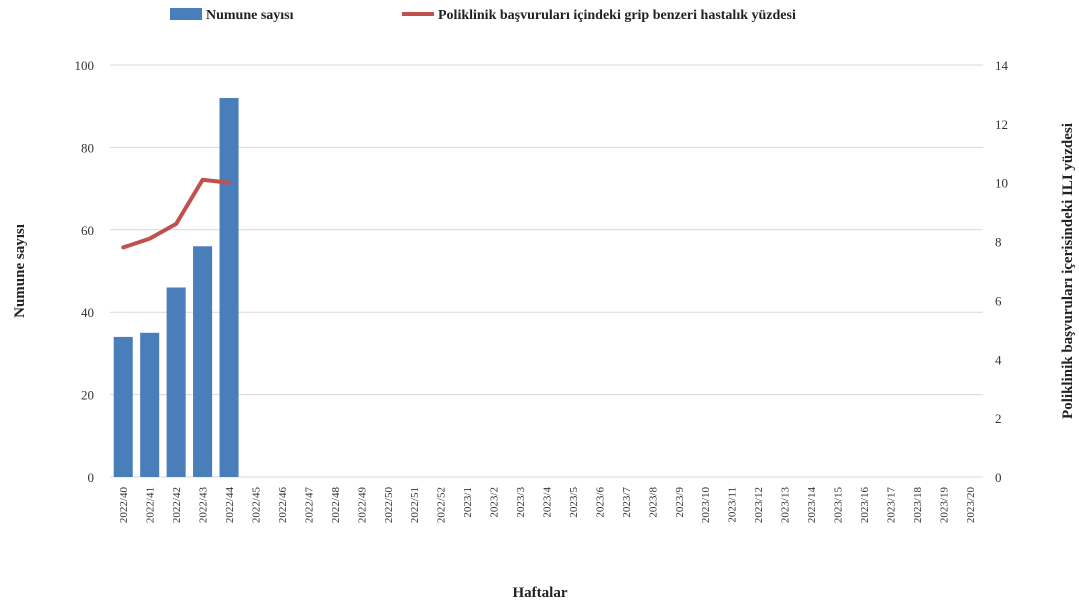 The height and width of the screenshot is (610, 1079). I want to click on left-axis-ticks: 0 20 40 60 80 100, so click(85, 271).